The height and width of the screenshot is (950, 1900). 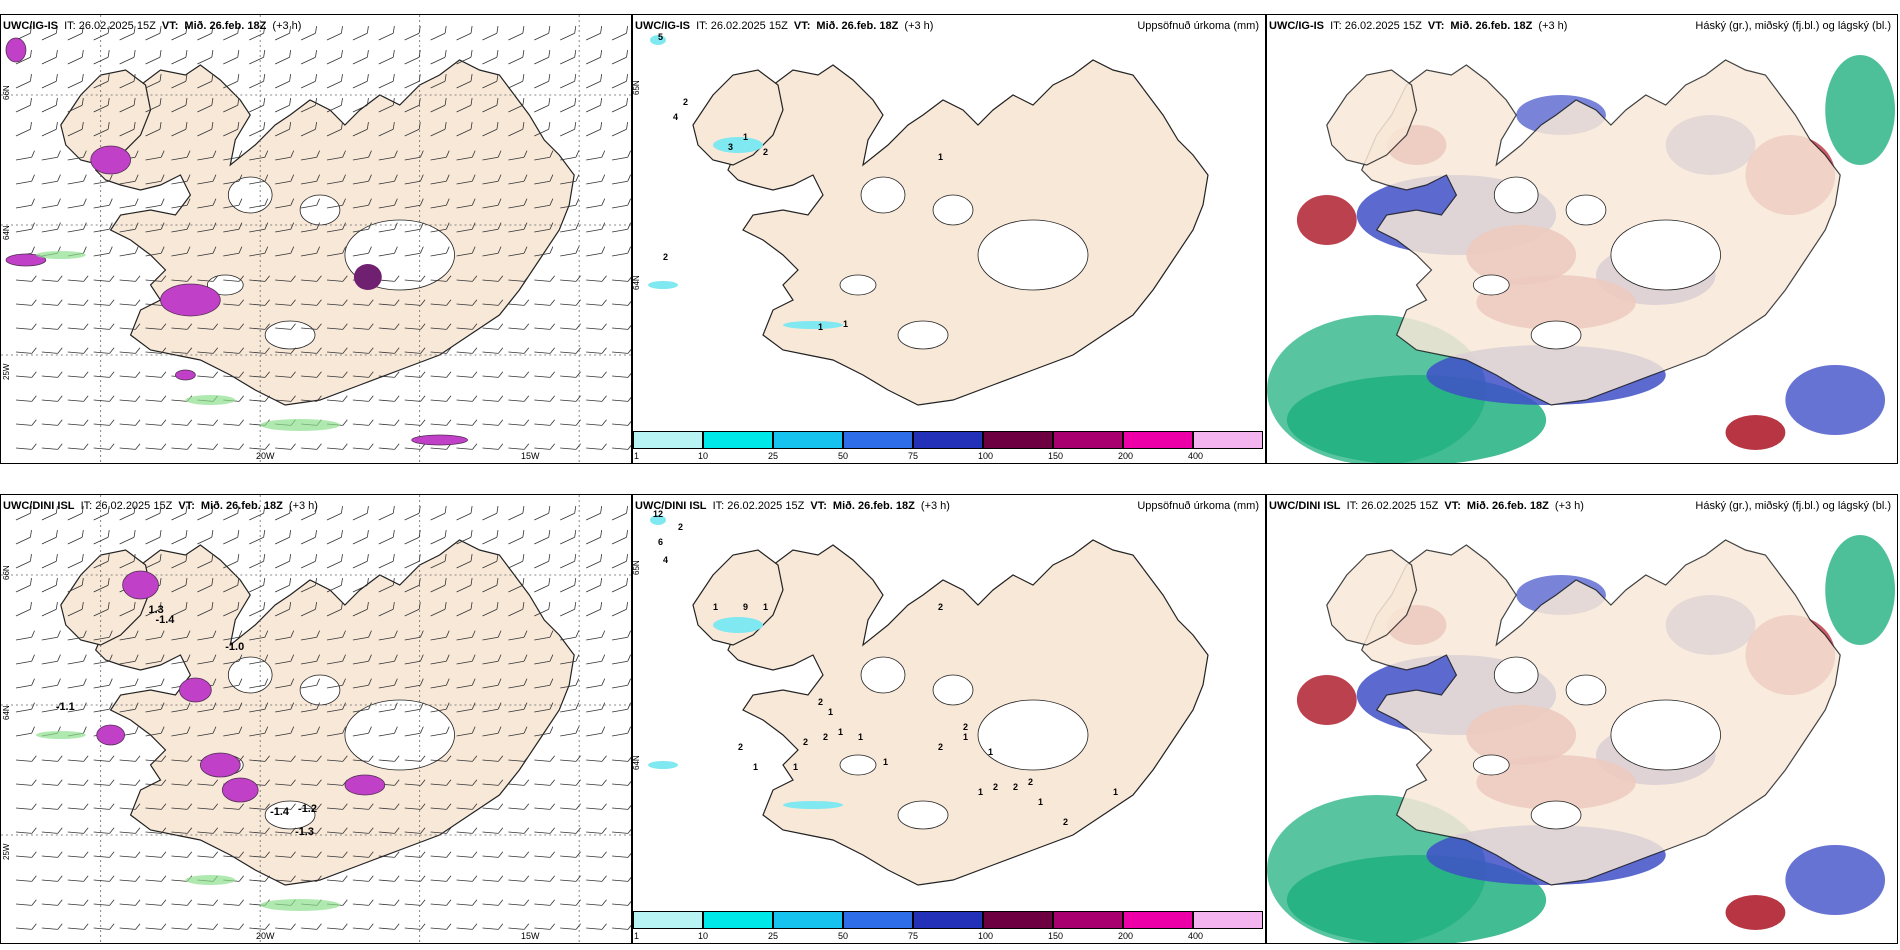 I want to click on temp-label: -1.4, so click(x=280, y=812).